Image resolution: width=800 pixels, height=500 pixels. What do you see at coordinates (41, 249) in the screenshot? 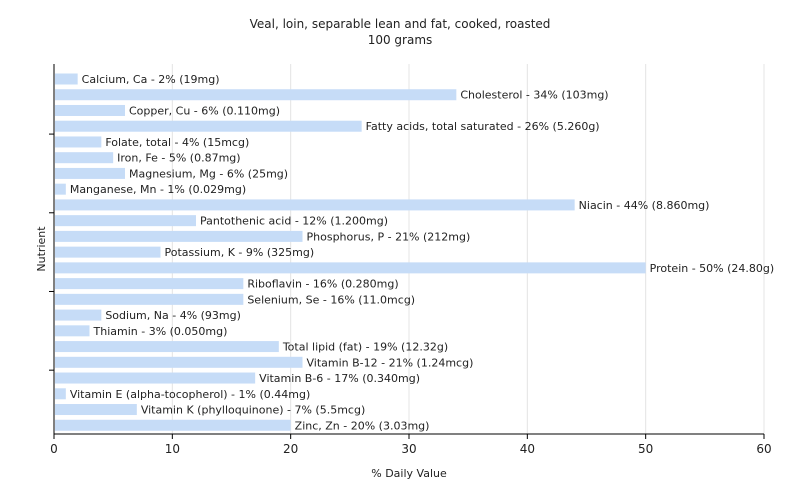
I see `y-axis-title: Nutrient` at bounding box center [41, 249].